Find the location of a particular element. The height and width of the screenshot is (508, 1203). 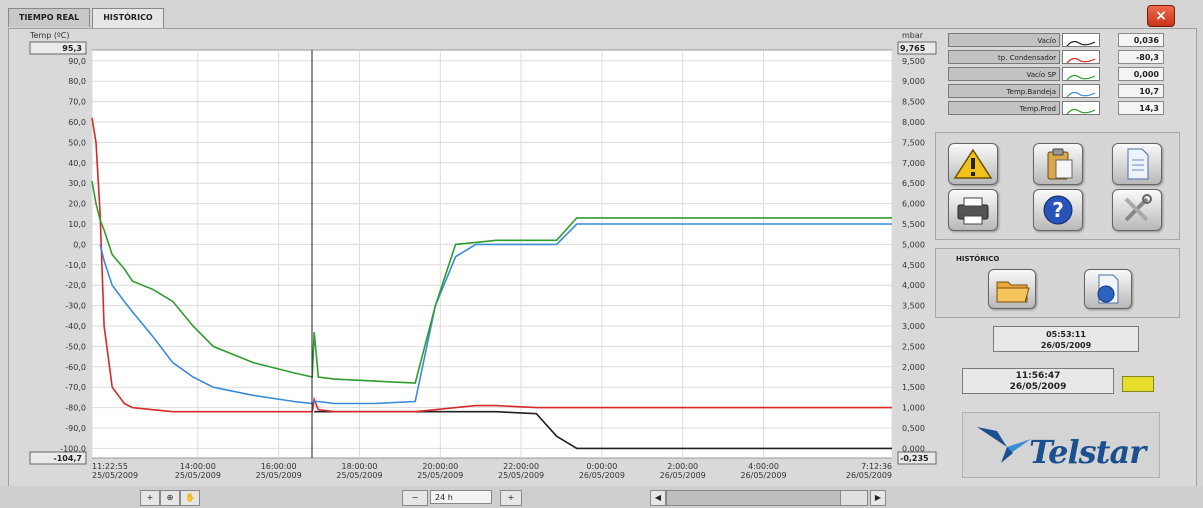

legend-value: 10,7 is located at coordinates (1141, 91).